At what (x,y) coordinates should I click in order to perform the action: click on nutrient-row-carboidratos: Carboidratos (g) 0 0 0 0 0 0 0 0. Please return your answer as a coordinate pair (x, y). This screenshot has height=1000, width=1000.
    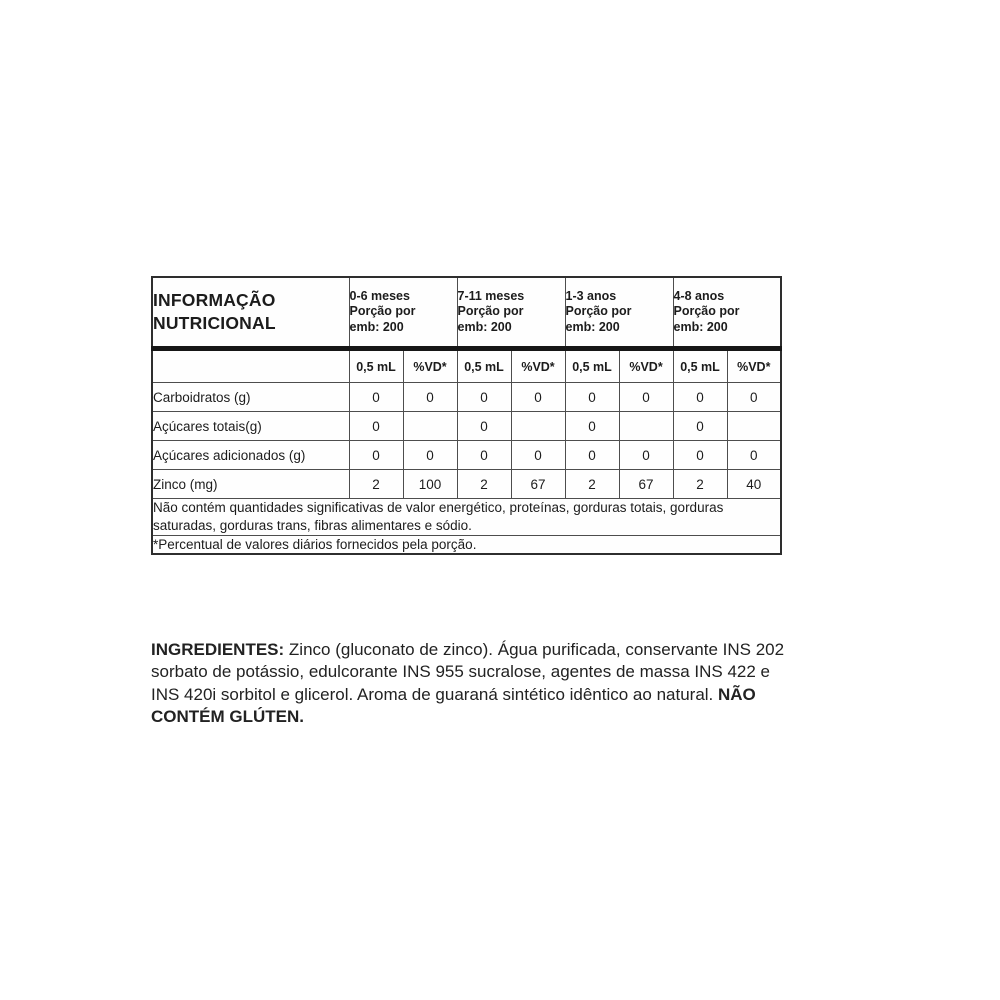
    Looking at the image, I should click on (466, 397).